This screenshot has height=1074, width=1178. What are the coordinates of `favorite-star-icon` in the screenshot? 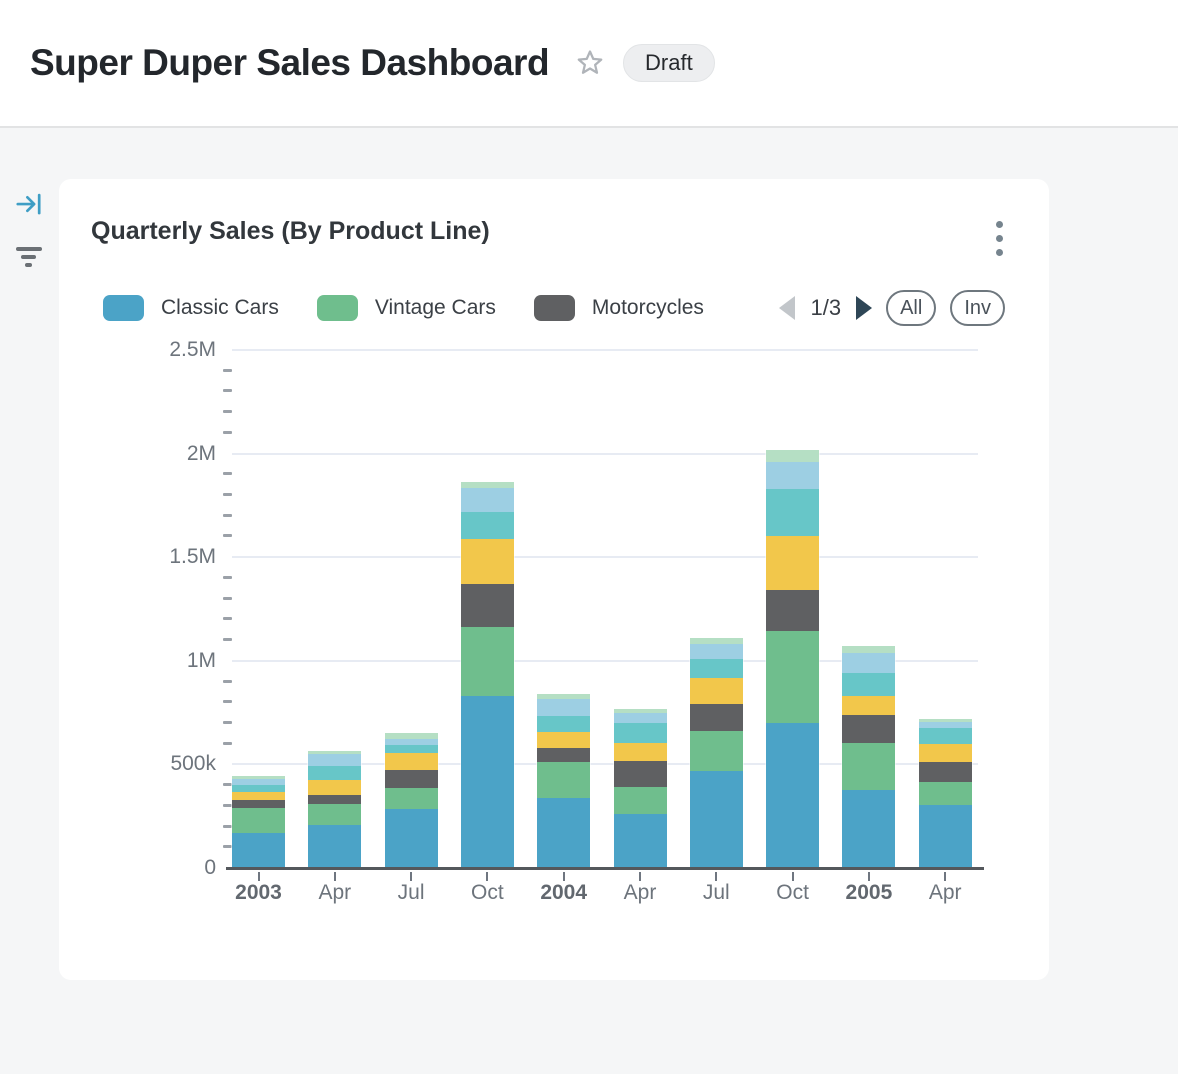 It's located at (590, 63).